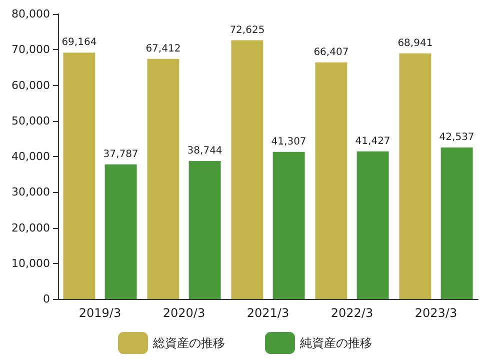 The width and height of the screenshot is (490, 361). I want to click on y-tick-label: 40,000, so click(31, 156).